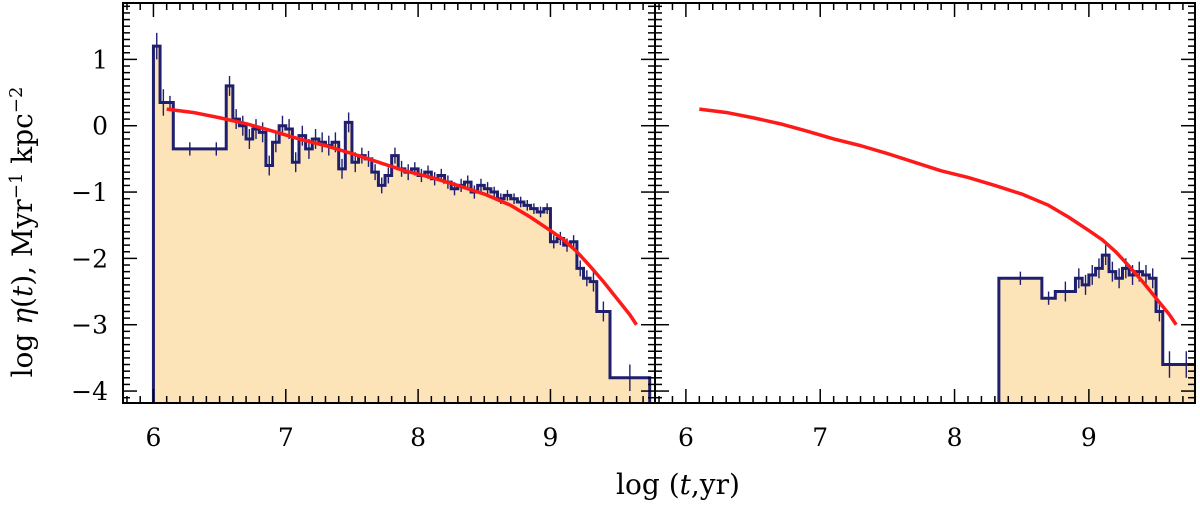 The image size is (1200, 505). Describe the element at coordinates (820, 437) in the screenshot. I see `x-tick-label-right: 7` at that location.